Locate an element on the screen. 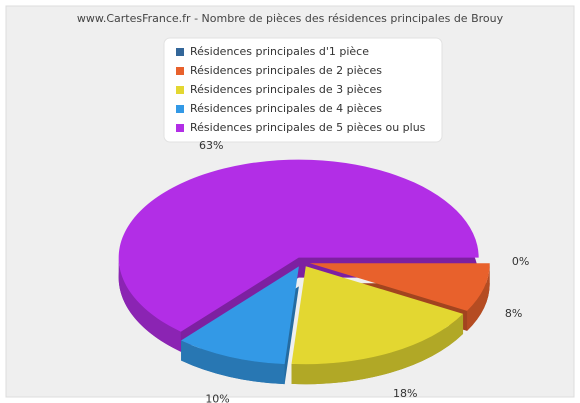 The height and width of the screenshot is (403, 580). legend-label: Résidences principales d'1 pièce is located at coordinates (279, 51).